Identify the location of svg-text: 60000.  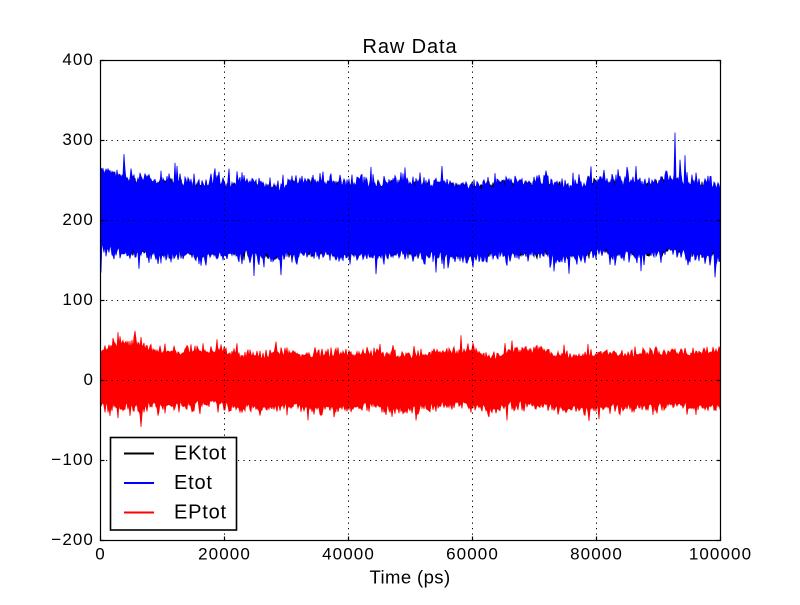
(472, 554).